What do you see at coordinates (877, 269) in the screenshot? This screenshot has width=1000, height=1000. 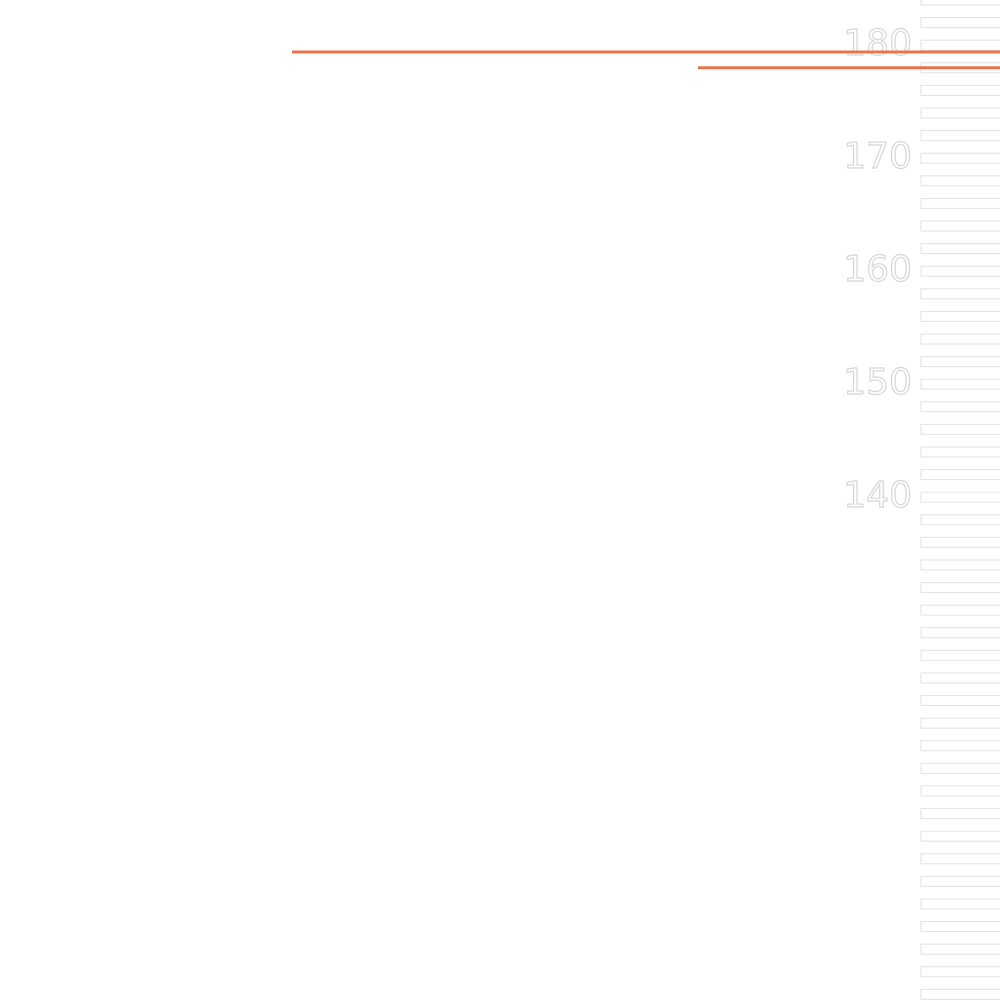 I see `y-tick-label: 160` at bounding box center [877, 269].